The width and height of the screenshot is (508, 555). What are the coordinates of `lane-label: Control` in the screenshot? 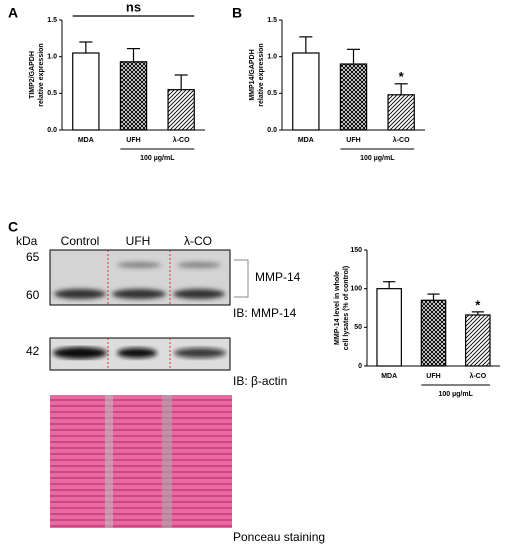 It's located at (80, 241).